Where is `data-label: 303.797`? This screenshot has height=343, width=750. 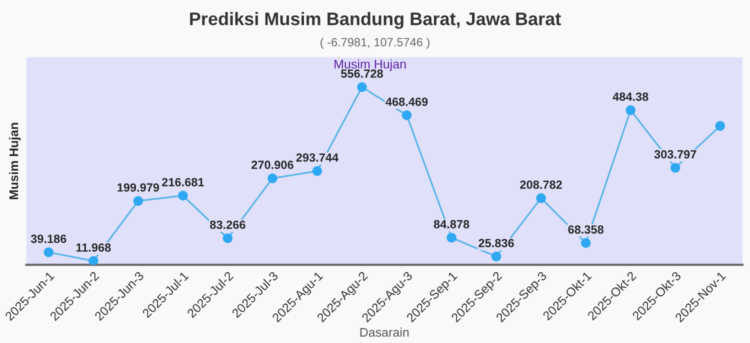
data-label: 303.797 is located at coordinates (675, 154).